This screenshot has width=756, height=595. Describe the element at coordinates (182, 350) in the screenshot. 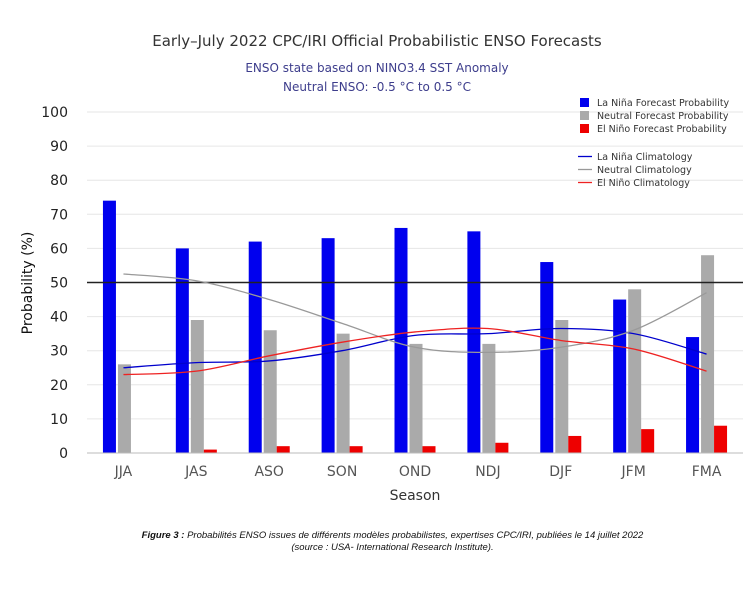

I see `bar-la-jas` at that location.